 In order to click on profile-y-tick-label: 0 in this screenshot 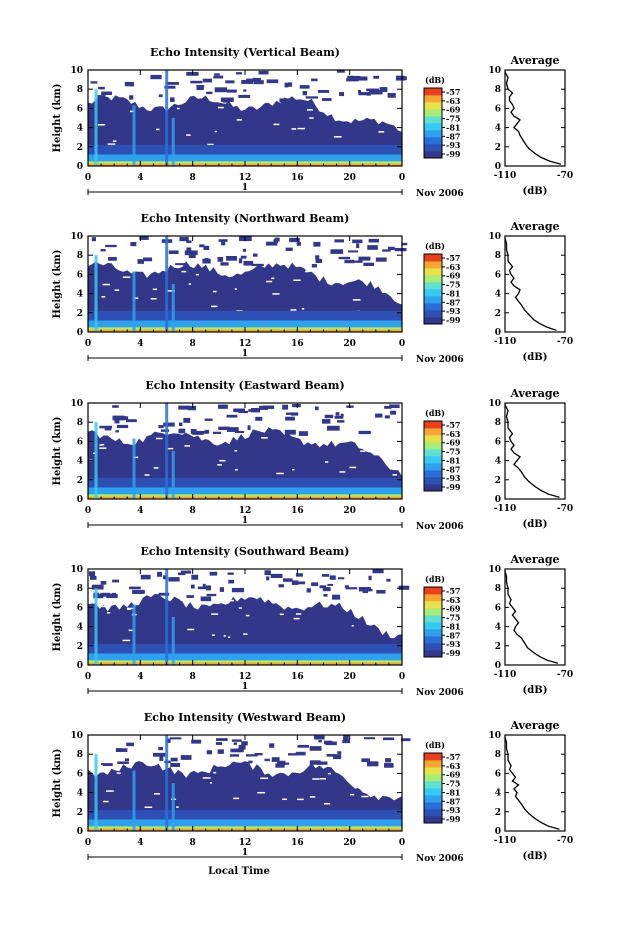, I will do `click(498, 832)`.